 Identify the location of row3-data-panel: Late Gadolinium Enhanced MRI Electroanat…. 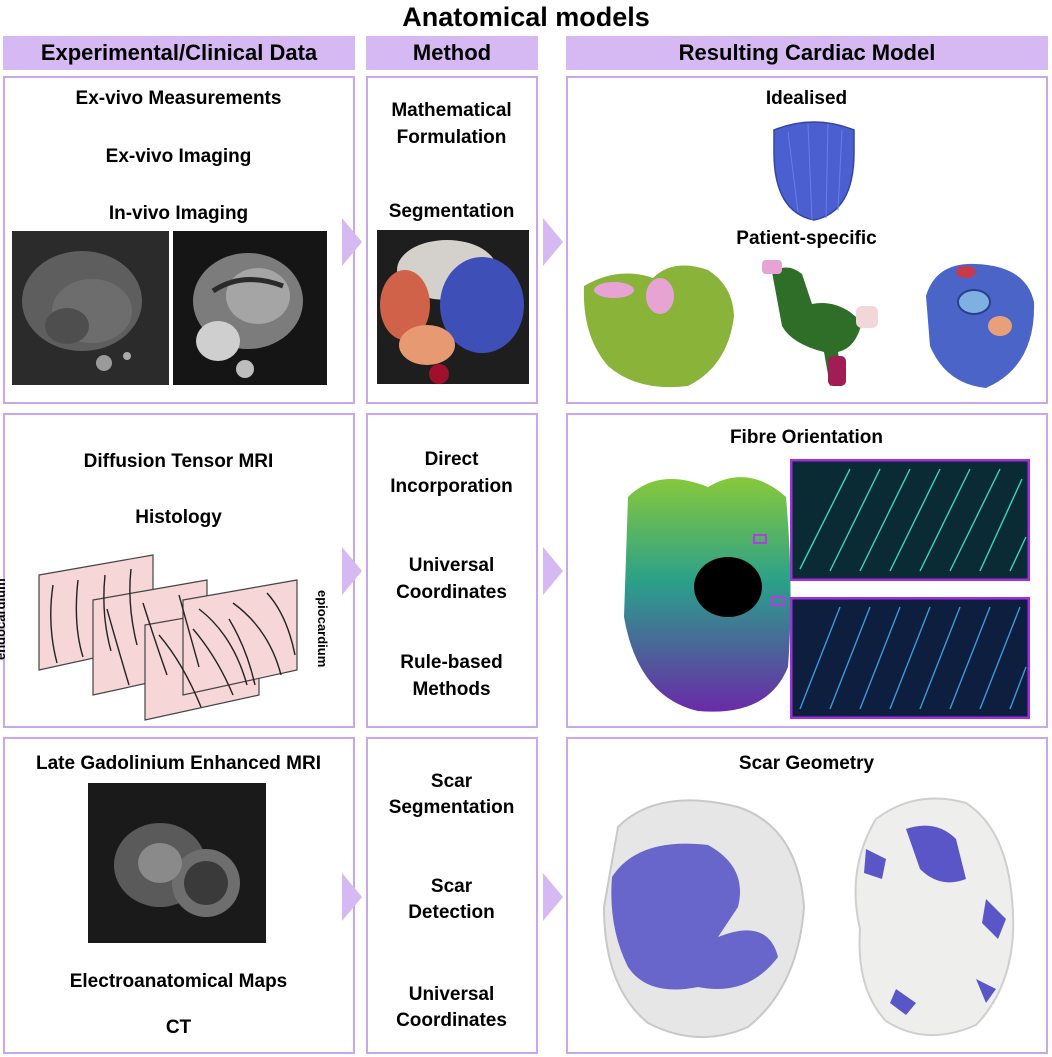
(179, 895).